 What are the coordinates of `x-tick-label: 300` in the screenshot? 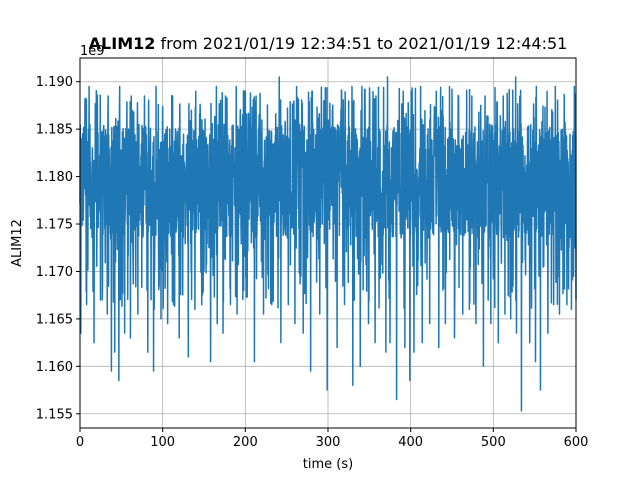 It's located at (328, 442).